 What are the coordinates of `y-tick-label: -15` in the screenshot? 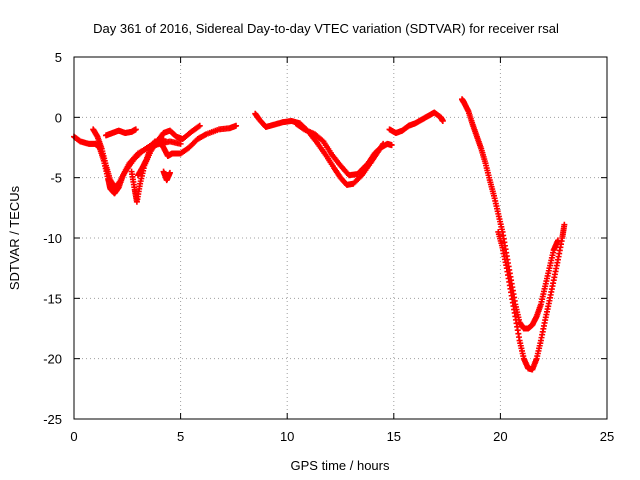 It's located at (52, 298).